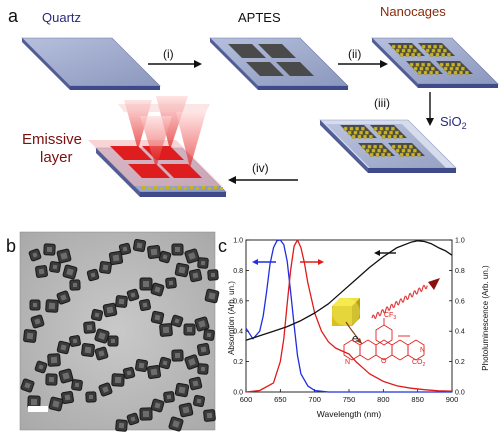 The height and width of the screenshot is (435, 500). What do you see at coordinates (280, 399) in the screenshot?
I see `x-tick-label: 650` at bounding box center [280, 399].